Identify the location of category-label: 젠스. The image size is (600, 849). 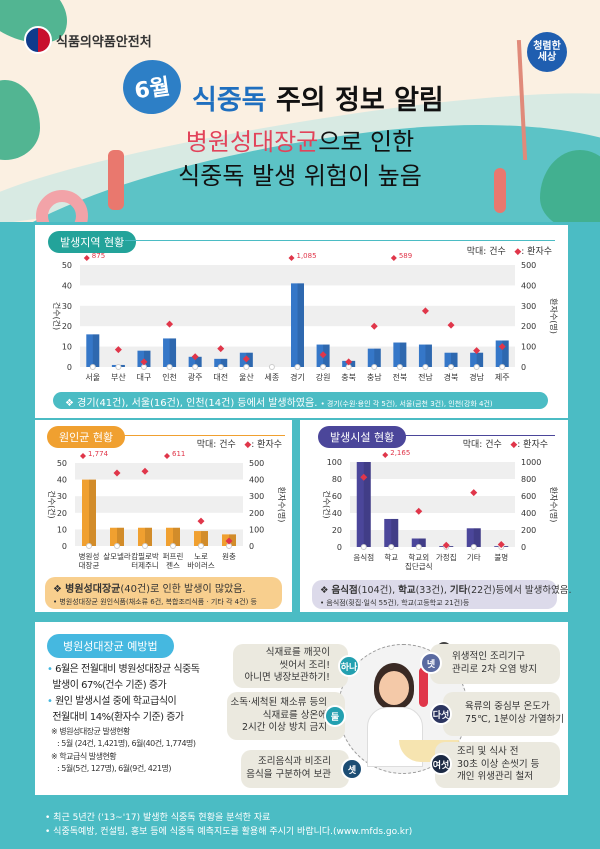
(173, 565).